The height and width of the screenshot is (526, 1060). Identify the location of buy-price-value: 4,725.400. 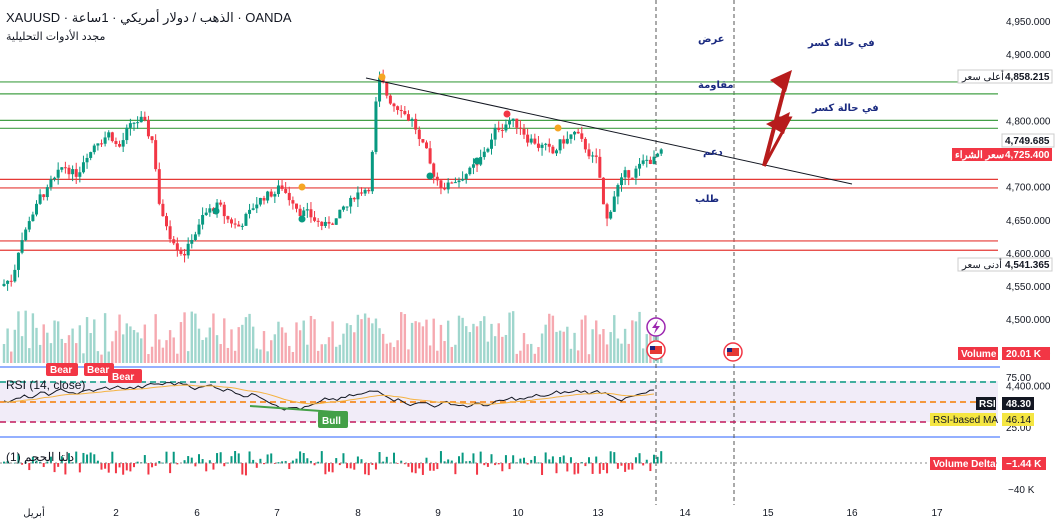
(1027, 155).